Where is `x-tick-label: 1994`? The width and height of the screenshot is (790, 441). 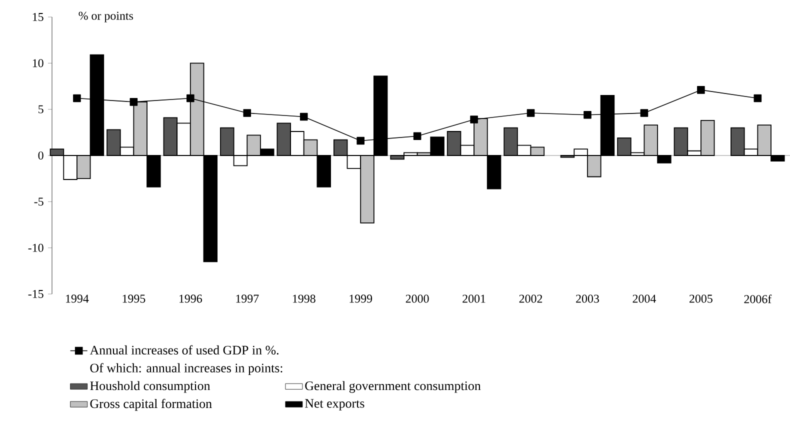
x-tick-label: 1994 is located at coordinates (77, 298).